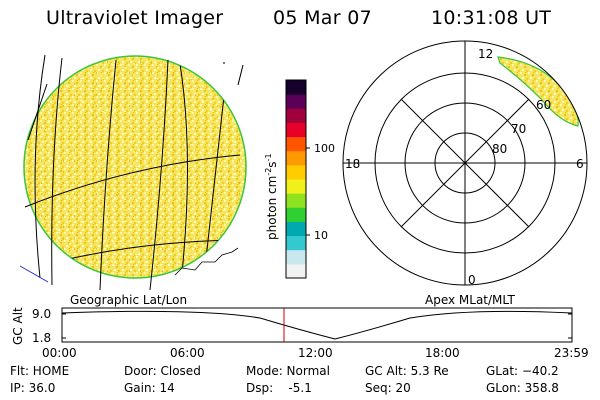 The height and width of the screenshot is (400, 600). Describe the element at coordinates (472, 280) in the screenshot. I see `mlt-label-0: 0` at that location.